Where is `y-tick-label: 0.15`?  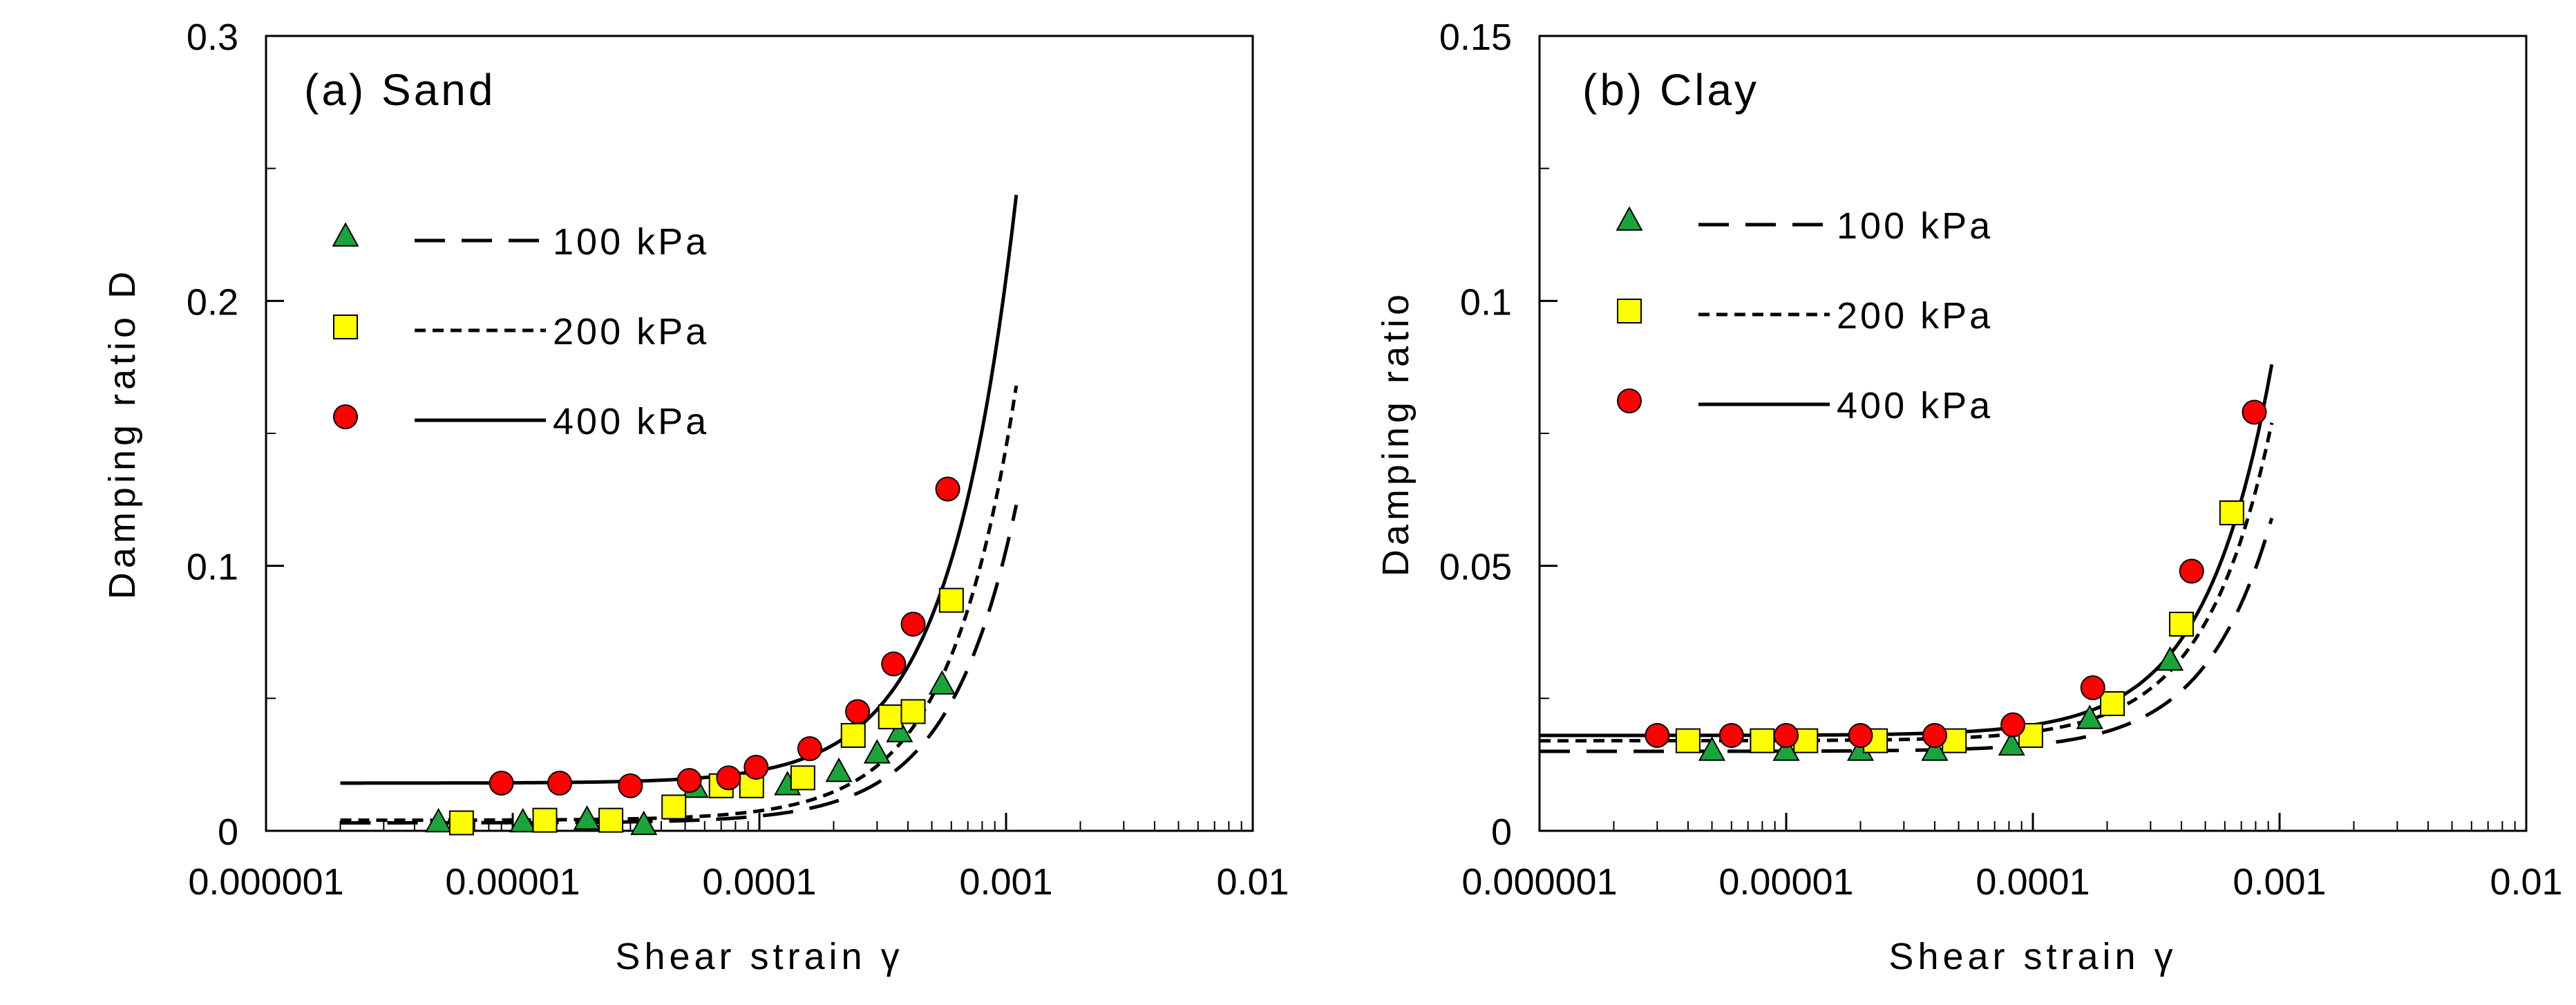 y-tick-label: 0.15 is located at coordinates (1475, 37).